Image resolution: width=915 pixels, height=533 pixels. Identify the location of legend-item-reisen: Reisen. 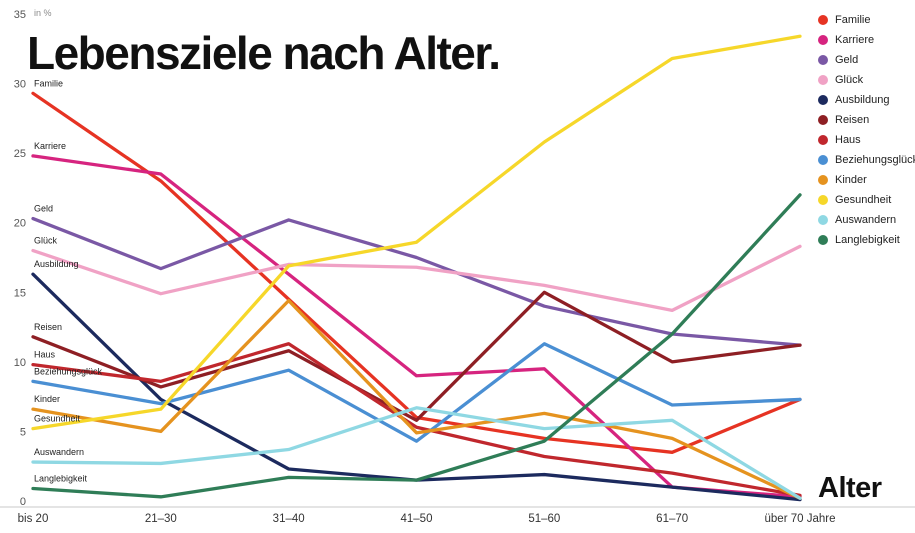
(866, 120).